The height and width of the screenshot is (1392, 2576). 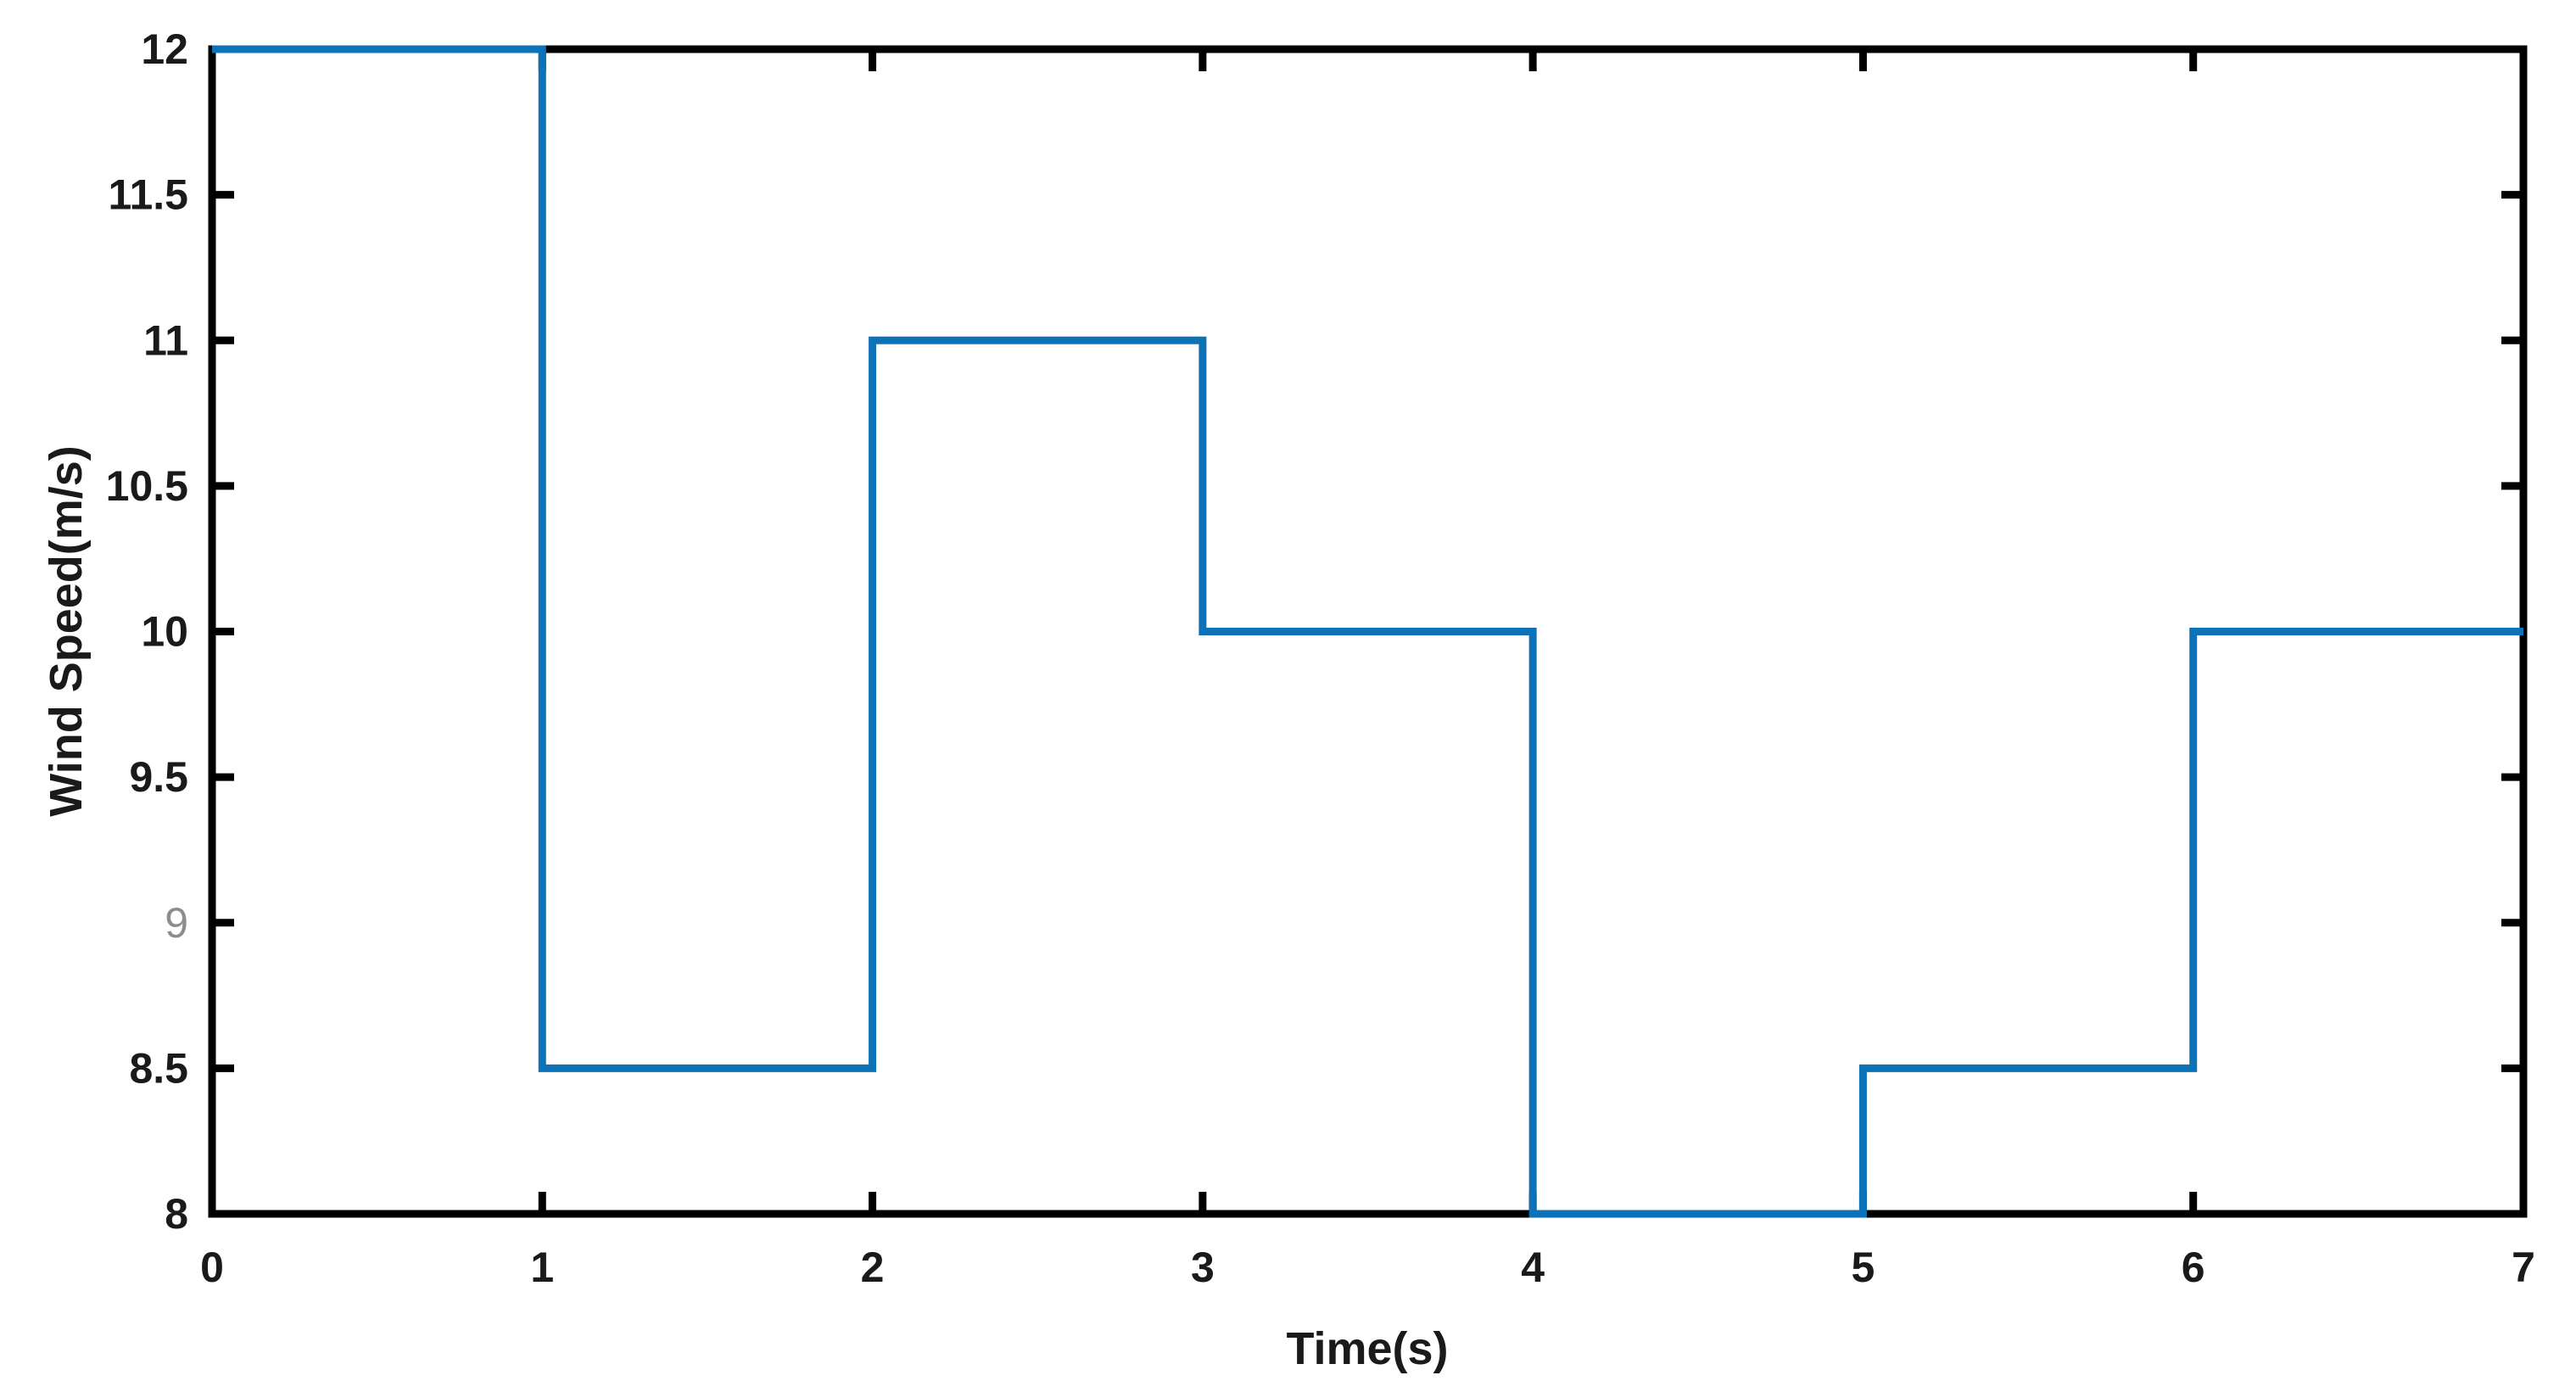 I want to click on x-tick-label: 4, so click(x=1533, y=1267).